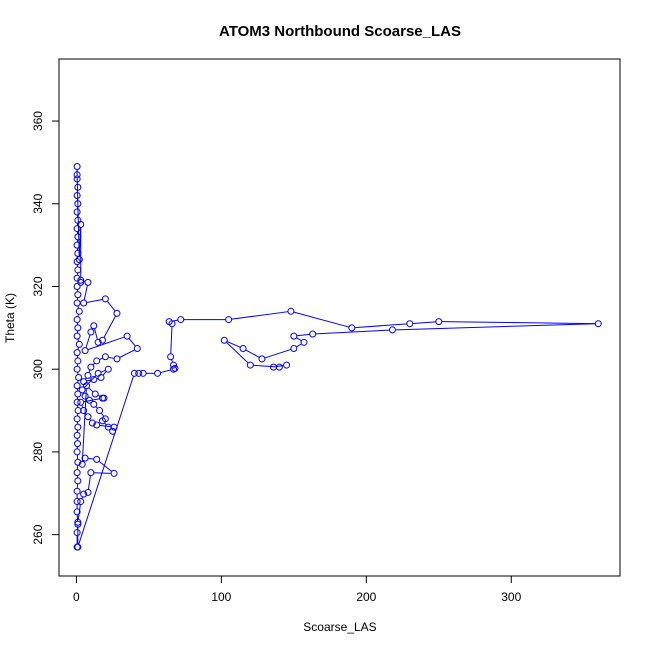 The image size is (650, 655). What do you see at coordinates (340, 31) in the screenshot?
I see `chart-title: ATOM3 Northbound Scoarse_LAS` at bounding box center [340, 31].